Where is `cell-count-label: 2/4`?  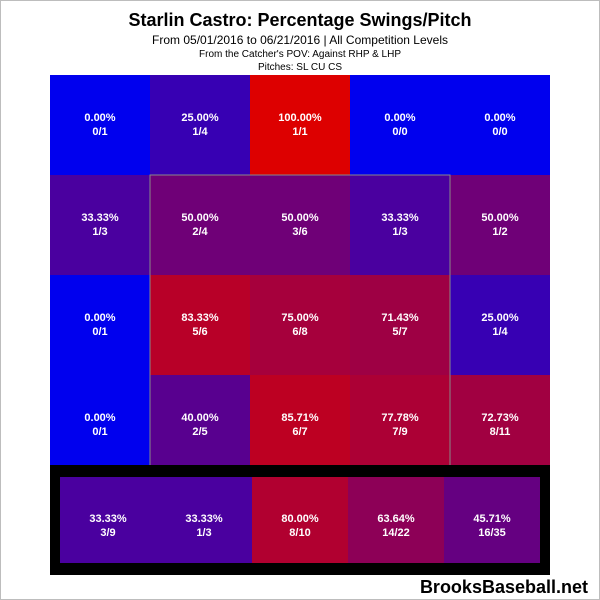
cell-count-label: 2/4 is located at coordinates (200, 232).